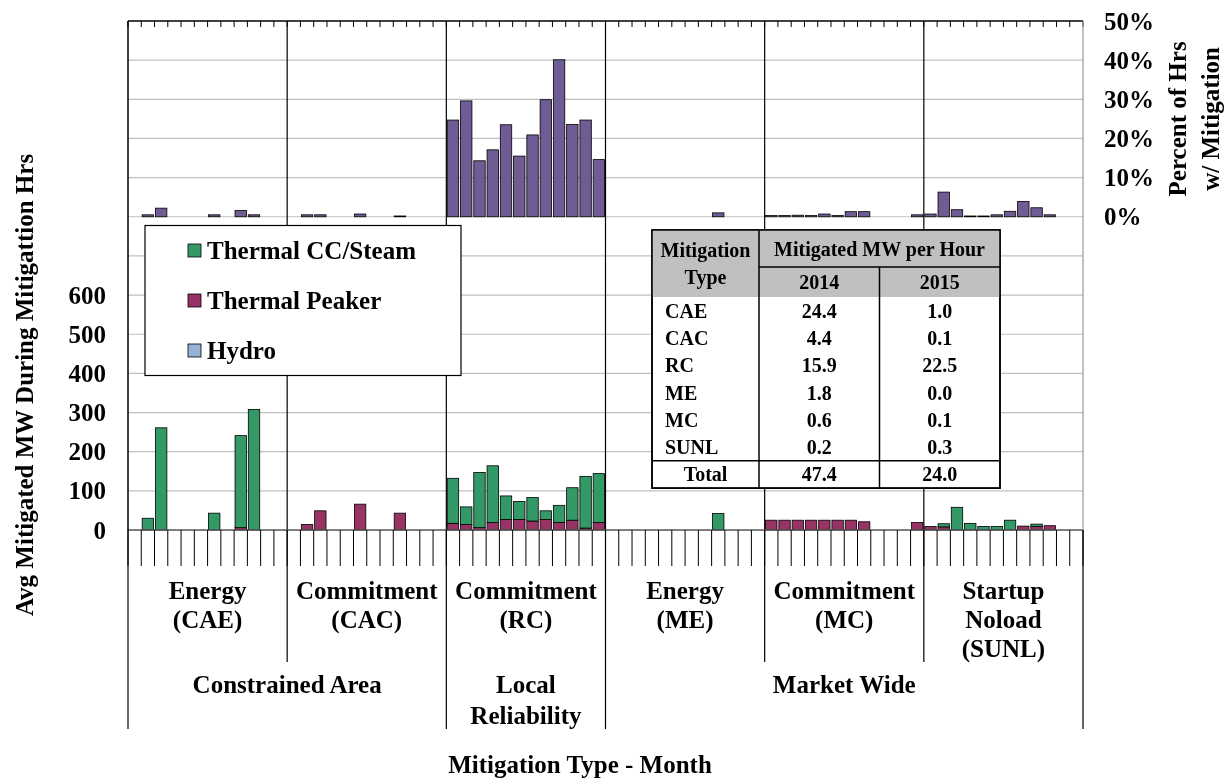  Describe the element at coordinates (819, 419) in the screenshot. I see `data-label: 0.6` at that location.